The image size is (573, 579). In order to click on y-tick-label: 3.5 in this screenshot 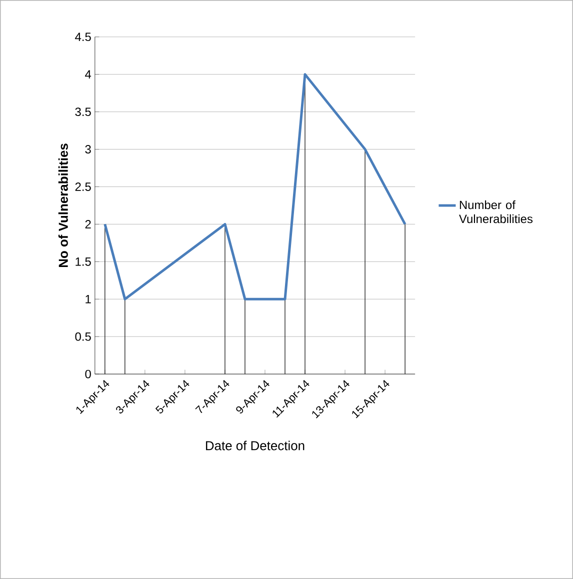, I will do `click(83, 112)`.